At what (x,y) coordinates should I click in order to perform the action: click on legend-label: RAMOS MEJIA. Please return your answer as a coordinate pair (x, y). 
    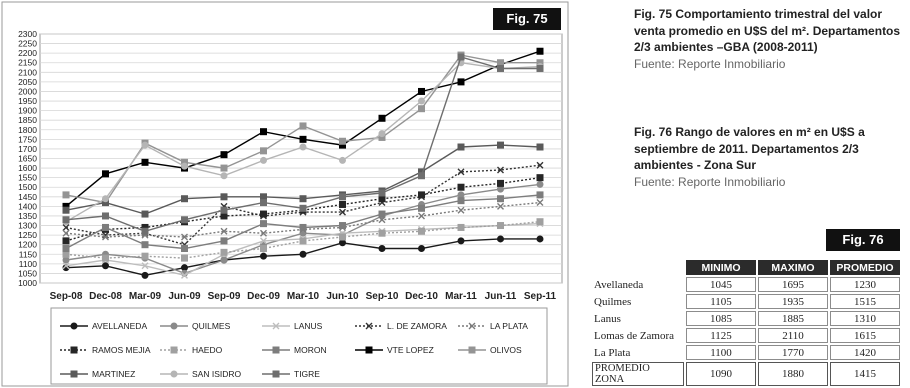
    Looking at the image, I should click on (121, 350).